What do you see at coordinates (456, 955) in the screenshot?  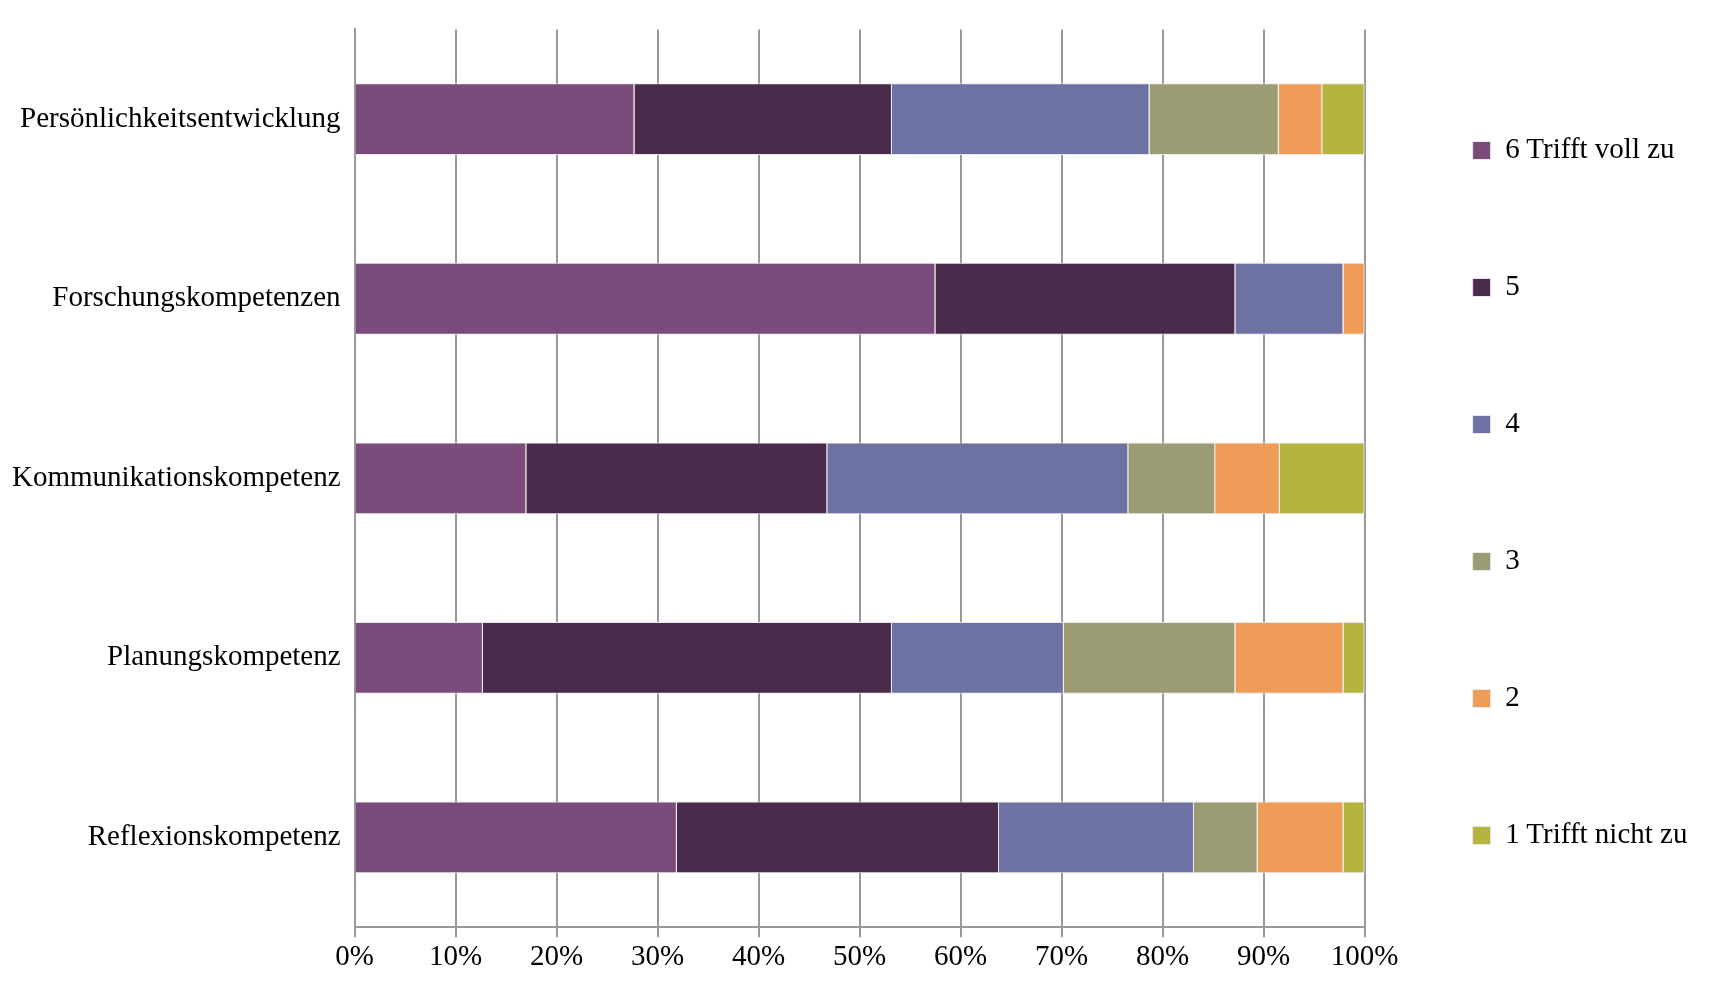 I see `x-tick-label: 10%` at bounding box center [456, 955].